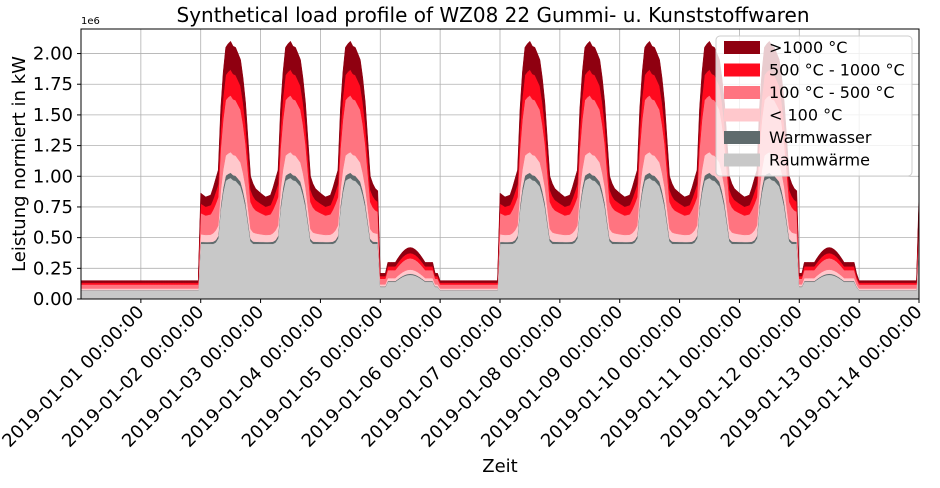  I want to click on y-tick-label: 0.50, so click(53, 238).